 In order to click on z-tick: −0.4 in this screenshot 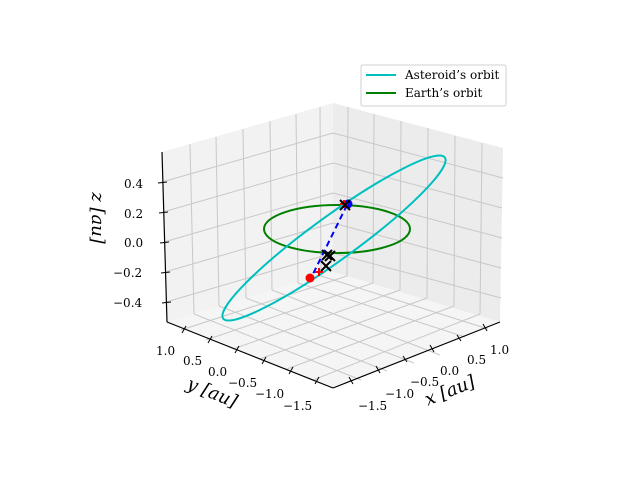, I will do `click(128, 303)`.